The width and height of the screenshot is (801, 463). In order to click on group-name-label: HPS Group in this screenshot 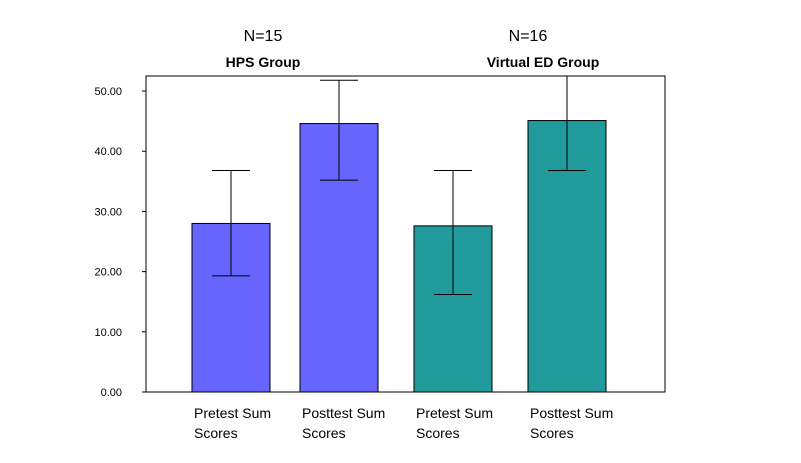, I will do `click(263, 62)`.